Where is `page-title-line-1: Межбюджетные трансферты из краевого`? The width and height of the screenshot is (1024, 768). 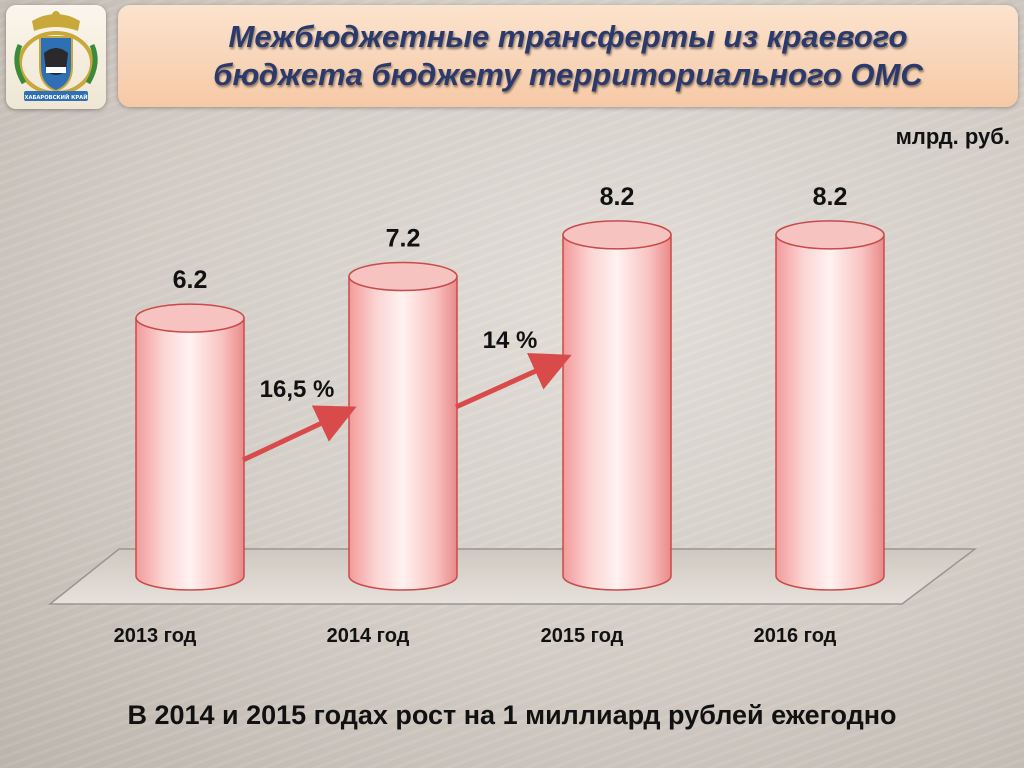 page-title-line-1: Межбюджетные трансферты из краевого is located at coordinates (568, 36).